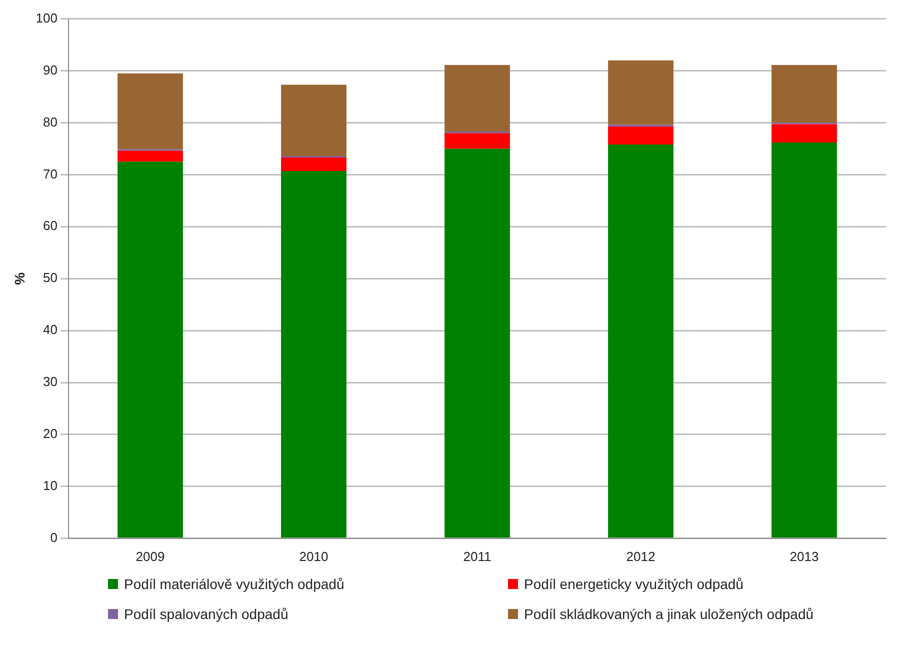 The image size is (914, 648). I want to click on y-tick-label: 70, so click(50, 174).